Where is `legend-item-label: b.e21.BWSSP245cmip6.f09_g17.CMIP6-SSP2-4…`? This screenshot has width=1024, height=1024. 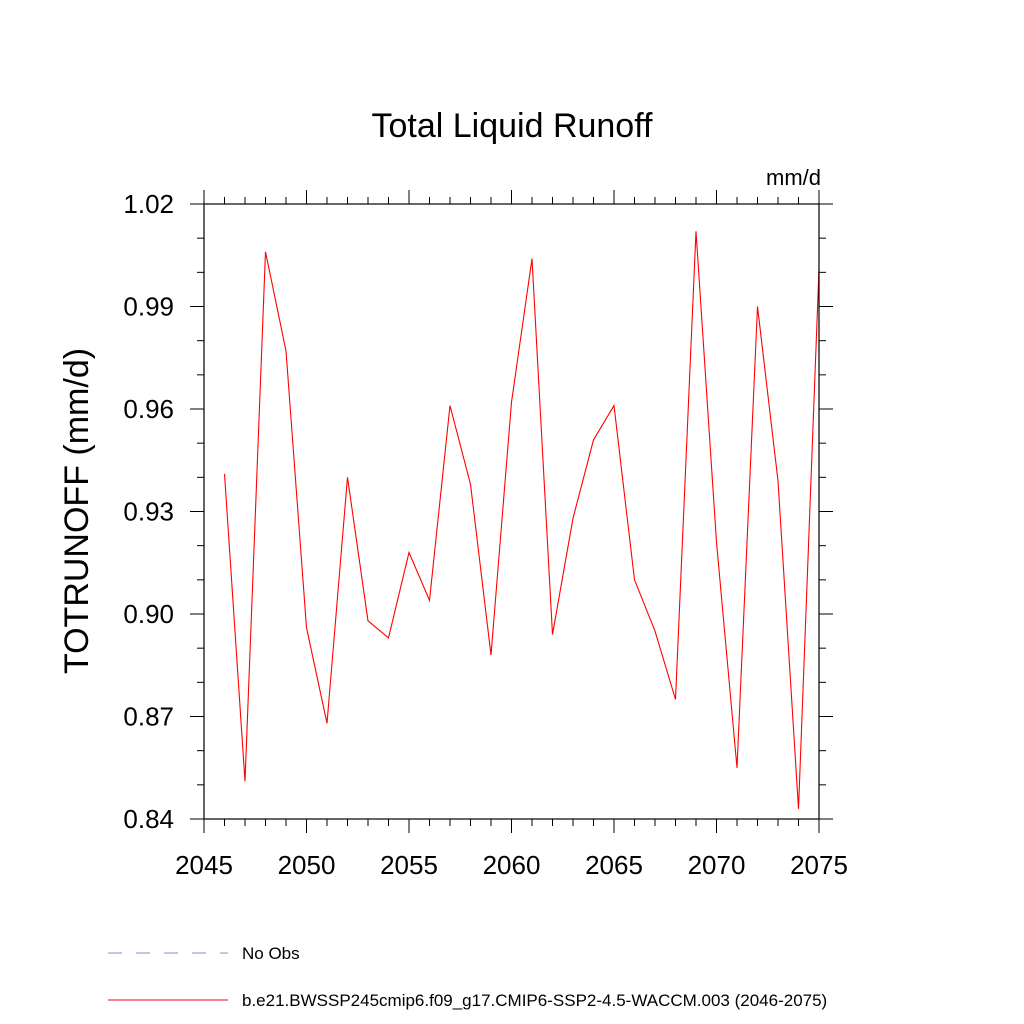
legend-item-label: b.e21.BWSSP245cmip6.f09_g17.CMIP6-SSP2-4… is located at coordinates (534, 1000).